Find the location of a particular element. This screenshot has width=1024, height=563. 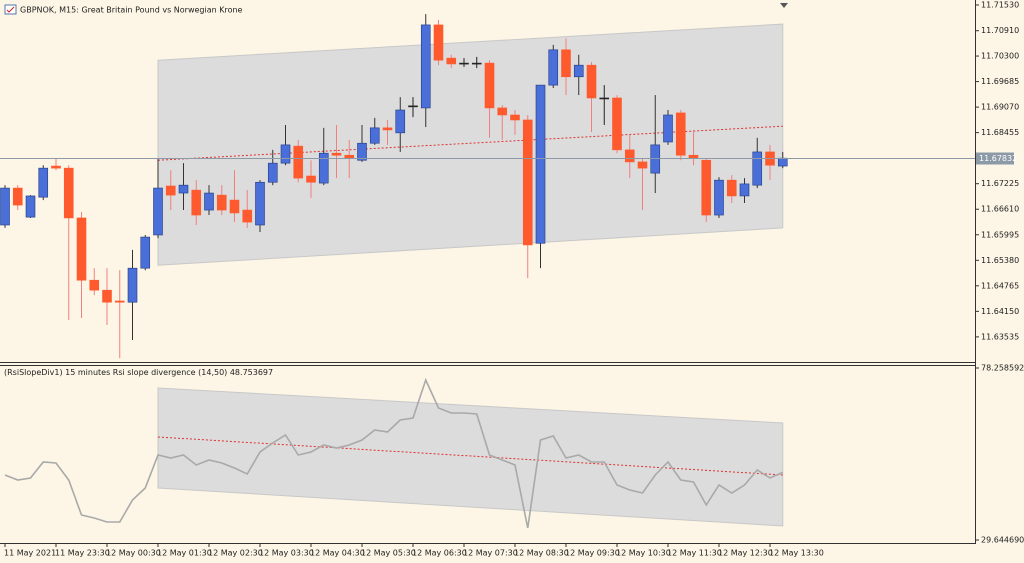

symbol-icon-check is located at coordinates (10, 9).